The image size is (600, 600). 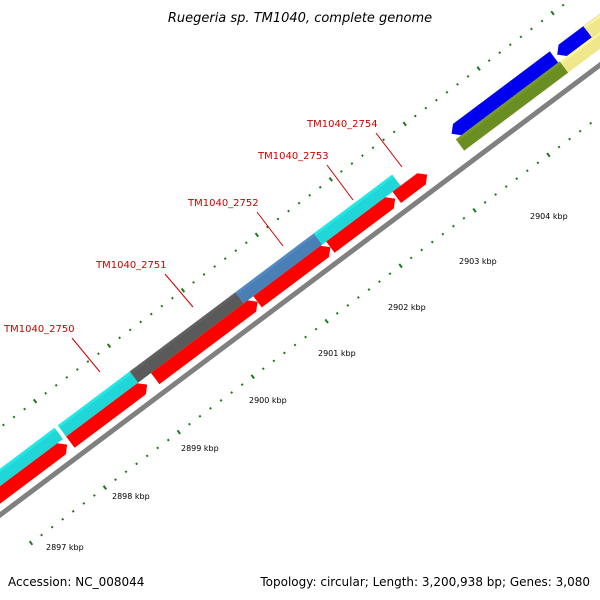 What do you see at coordinates (268, 400) in the screenshot?
I see `scale-label: 2900 kbp` at bounding box center [268, 400].